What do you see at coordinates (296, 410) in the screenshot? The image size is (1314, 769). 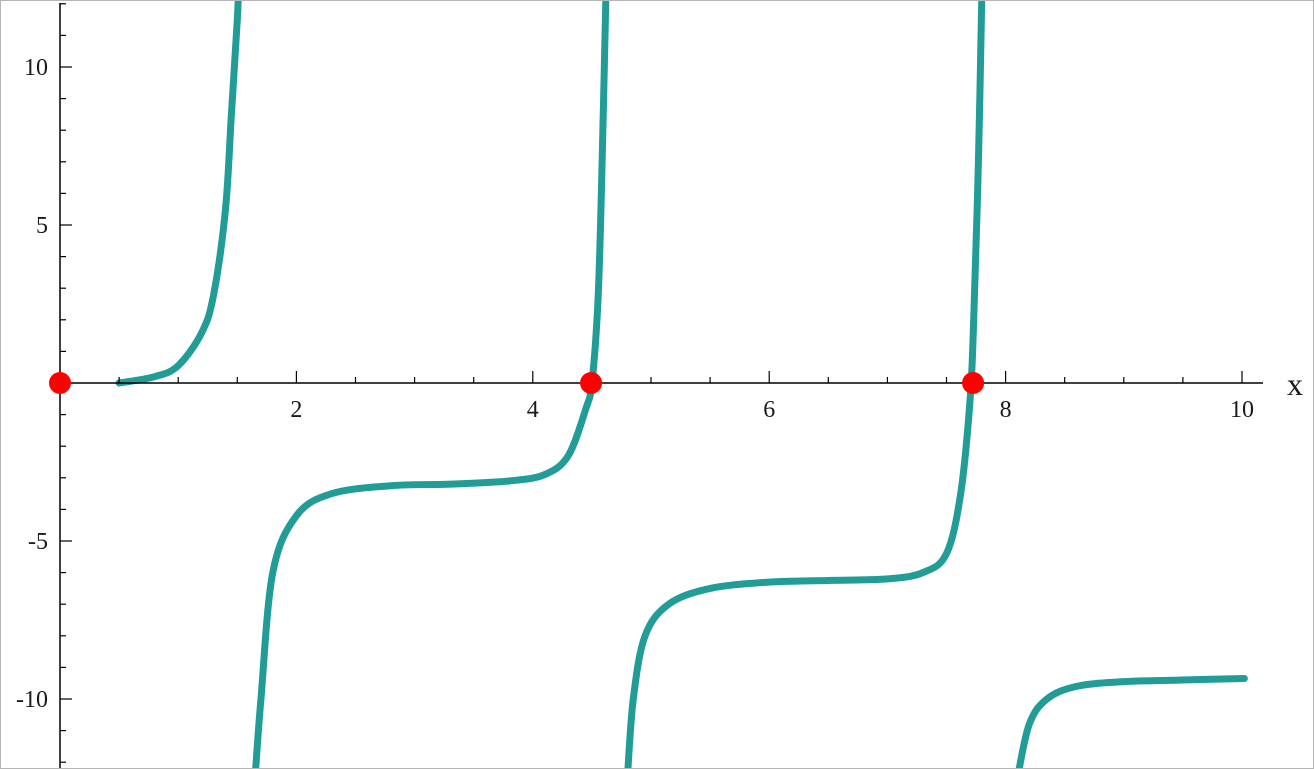 I see `x-tick-label: 2` at bounding box center [296, 410].